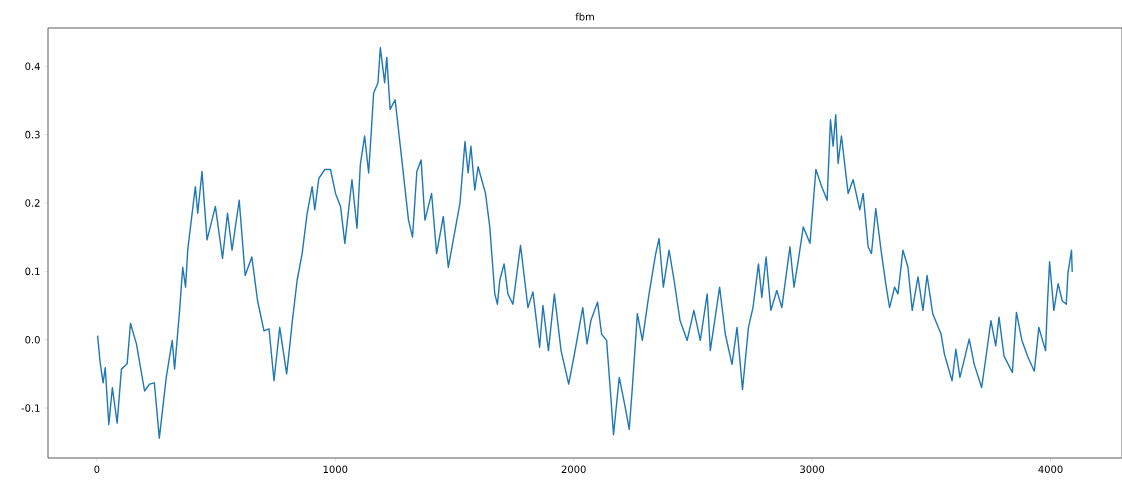 The width and height of the screenshot is (1122, 481). Describe the element at coordinates (32, 66) in the screenshot. I see `y-tick-label: 0.4` at that location.